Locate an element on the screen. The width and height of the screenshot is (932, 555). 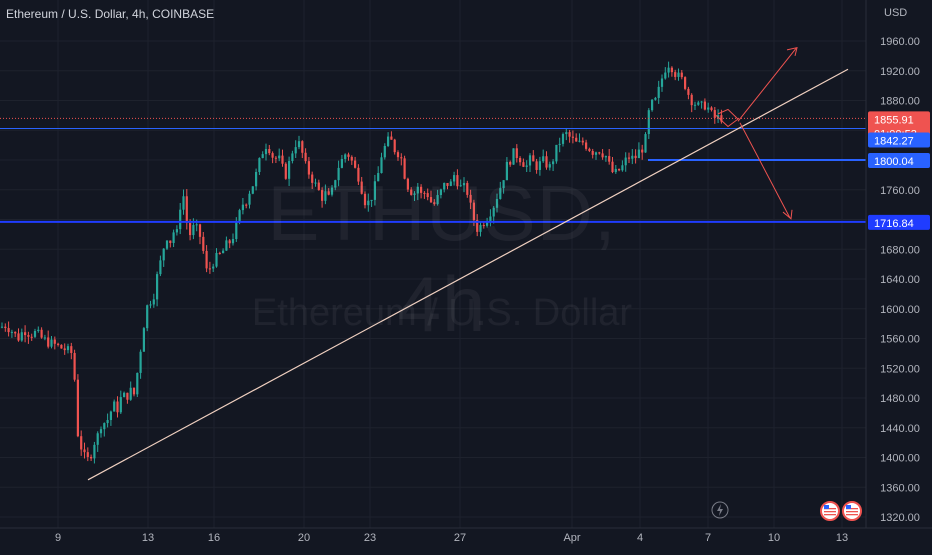
level-tag-1: 1842.27 is located at coordinates (899, 140).